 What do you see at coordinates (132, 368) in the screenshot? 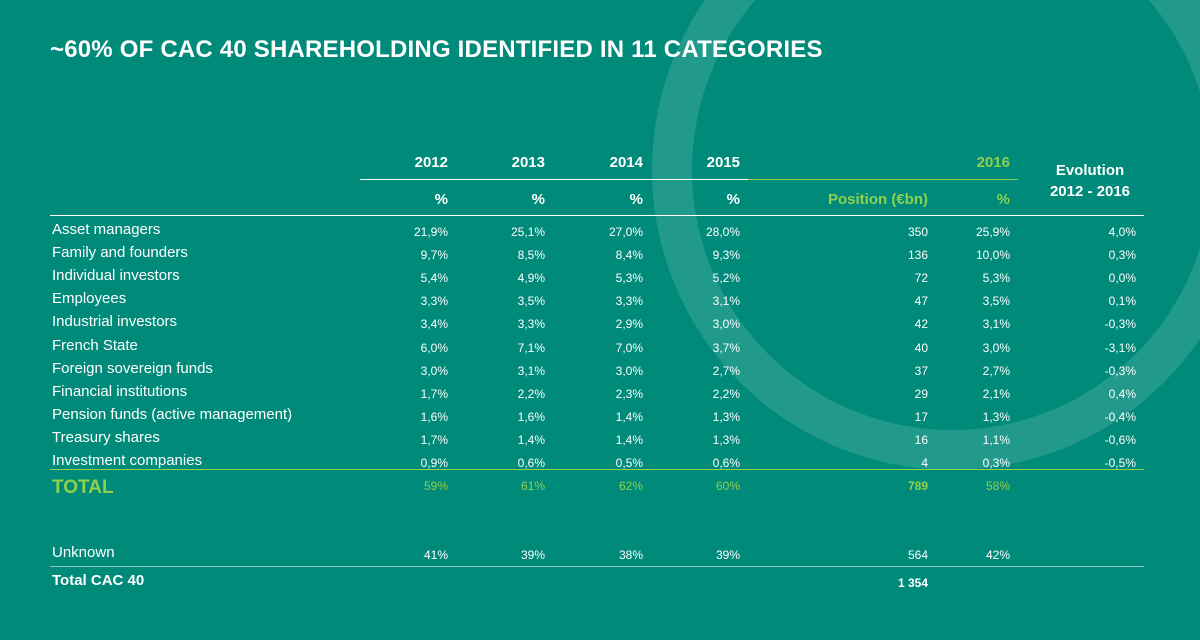
I see `row-label: Foreign sovereign funds` at bounding box center [132, 368].